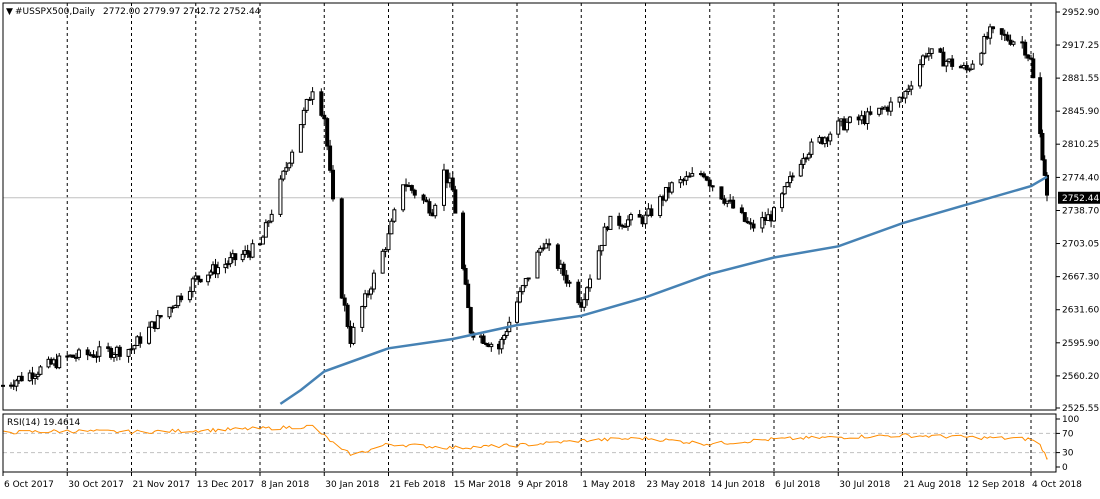  I want to click on rsi-tick-label: 0, so click(1065, 468).